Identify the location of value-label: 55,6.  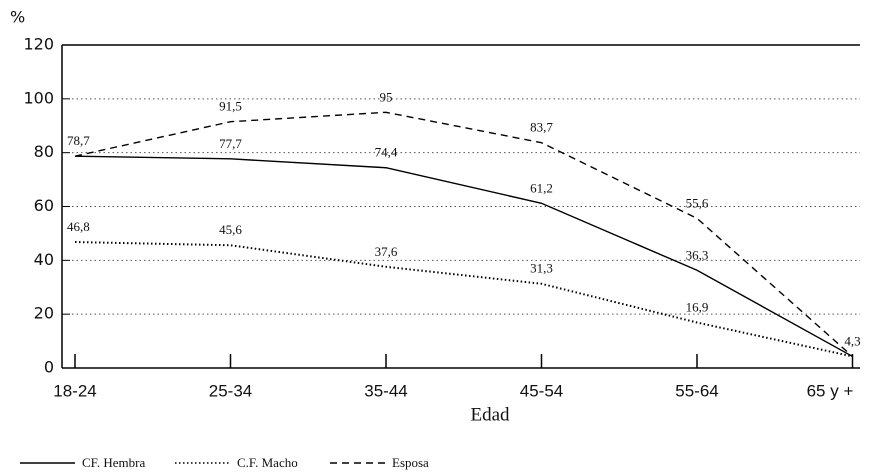
(697, 202).